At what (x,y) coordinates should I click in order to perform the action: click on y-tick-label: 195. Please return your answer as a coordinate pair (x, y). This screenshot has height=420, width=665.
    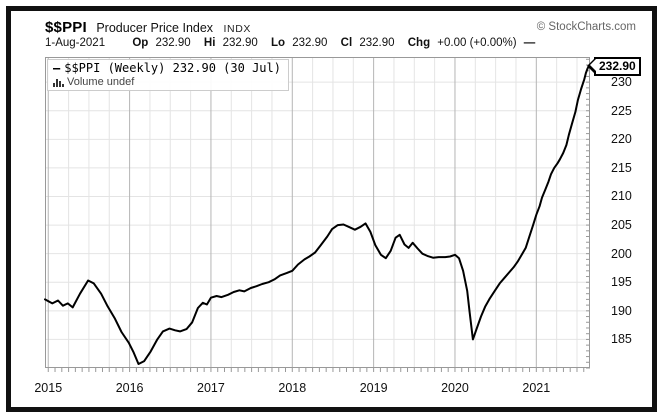
    Looking at the image, I should click on (621, 282).